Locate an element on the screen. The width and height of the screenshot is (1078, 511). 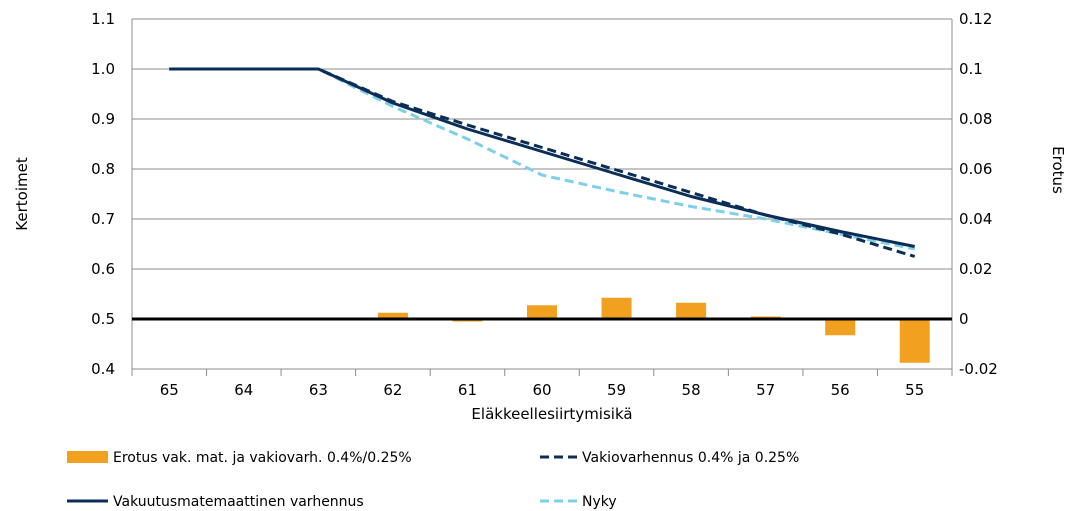
x-tick-label: 55 is located at coordinates (914, 390).